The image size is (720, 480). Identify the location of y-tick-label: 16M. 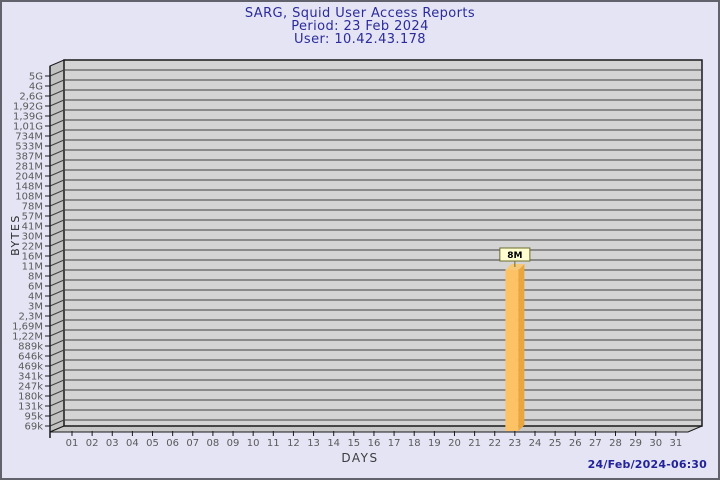
(32, 257).